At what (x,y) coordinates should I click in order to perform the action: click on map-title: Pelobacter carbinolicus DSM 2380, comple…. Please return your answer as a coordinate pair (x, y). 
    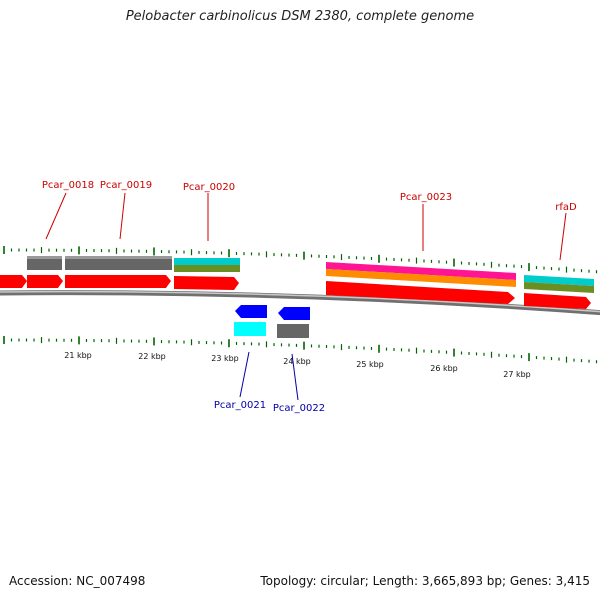
    Looking at the image, I should click on (300, 16).